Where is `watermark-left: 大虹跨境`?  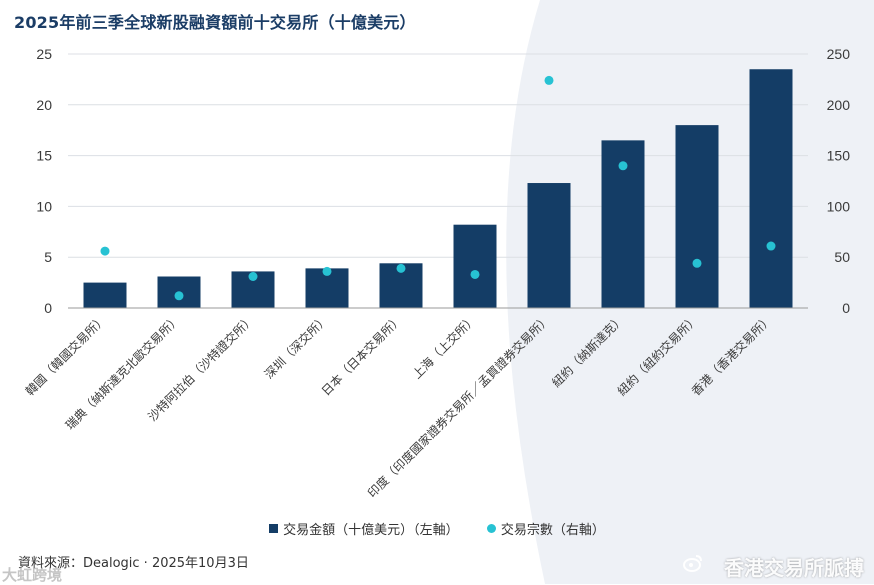 watermark-left: 大虹跨境 is located at coordinates (32, 575).